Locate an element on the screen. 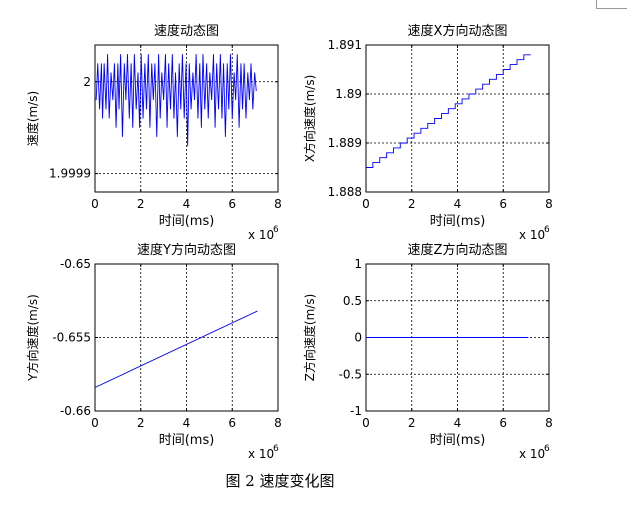 The height and width of the screenshot is (505, 635). y-tick-label: 1.89 is located at coordinates (348, 94).